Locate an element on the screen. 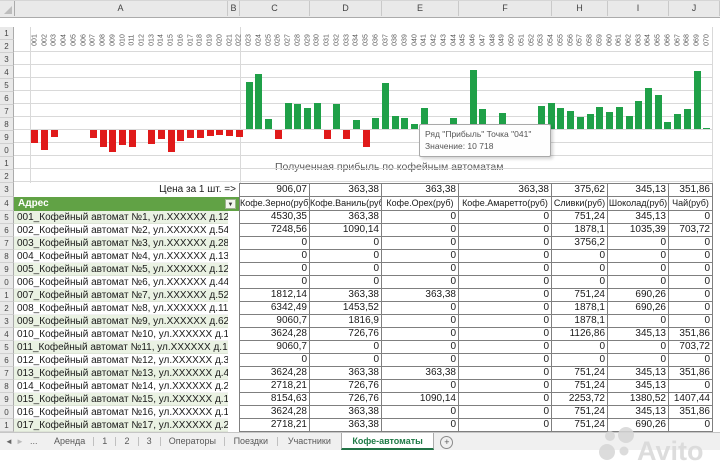 This screenshot has width=720, height=472. column-header-B: B is located at coordinates (234, 8).